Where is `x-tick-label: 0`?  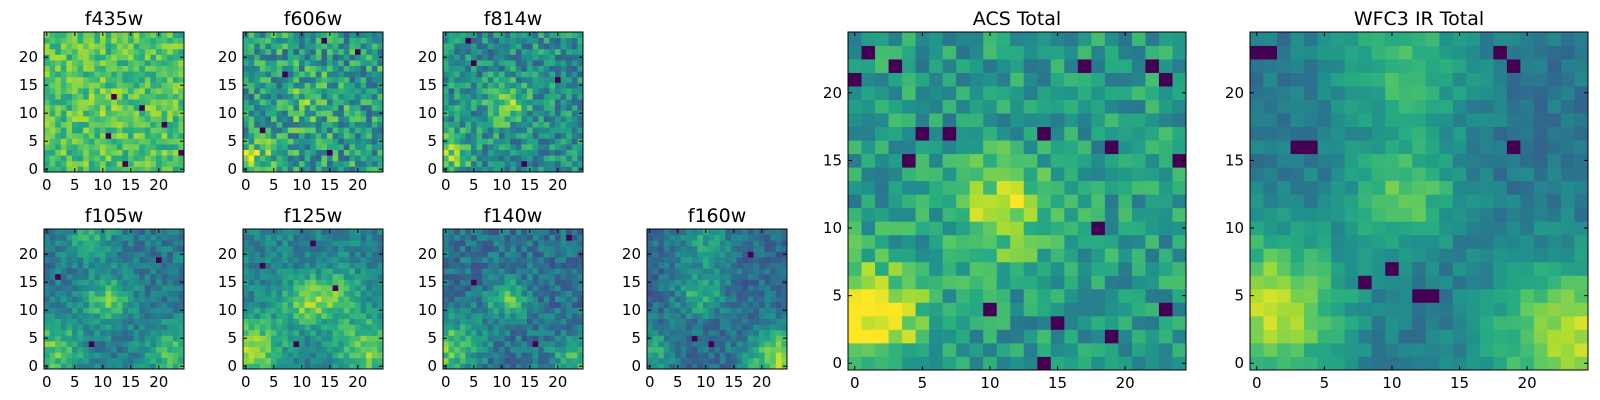 x-tick-label: 0 is located at coordinates (47, 185).